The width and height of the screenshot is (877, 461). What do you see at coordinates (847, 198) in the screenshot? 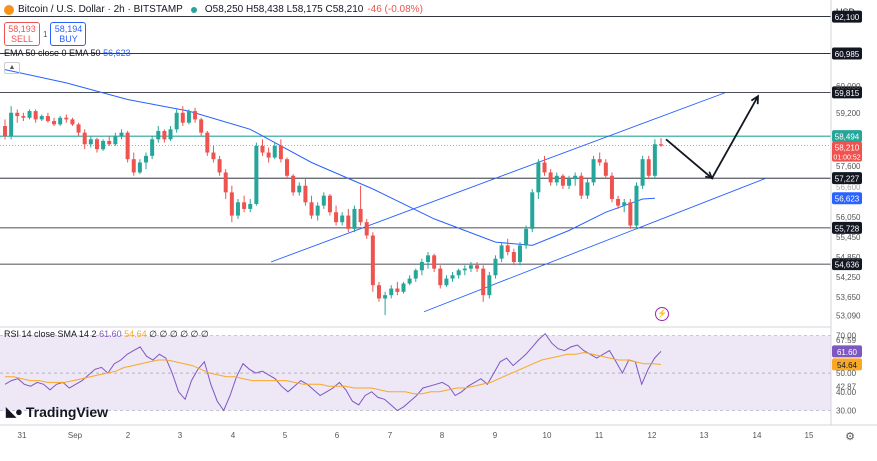
I see `ema-tag` at bounding box center [847, 198].